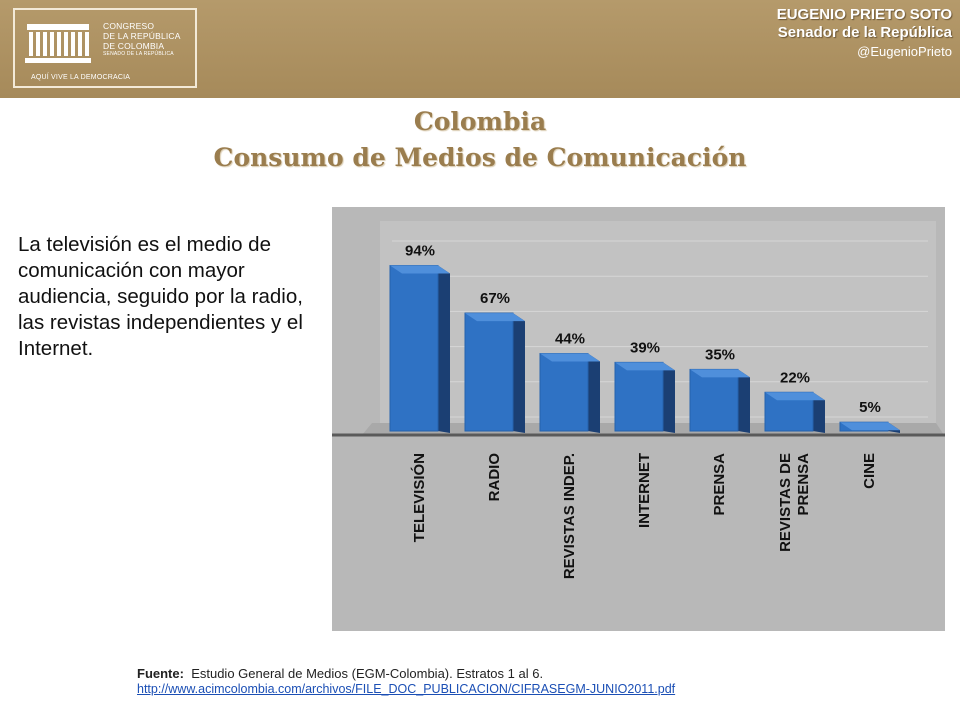  What do you see at coordinates (644, 490) in the screenshot?
I see `category-label: INTERNET` at bounding box center [644, 490].